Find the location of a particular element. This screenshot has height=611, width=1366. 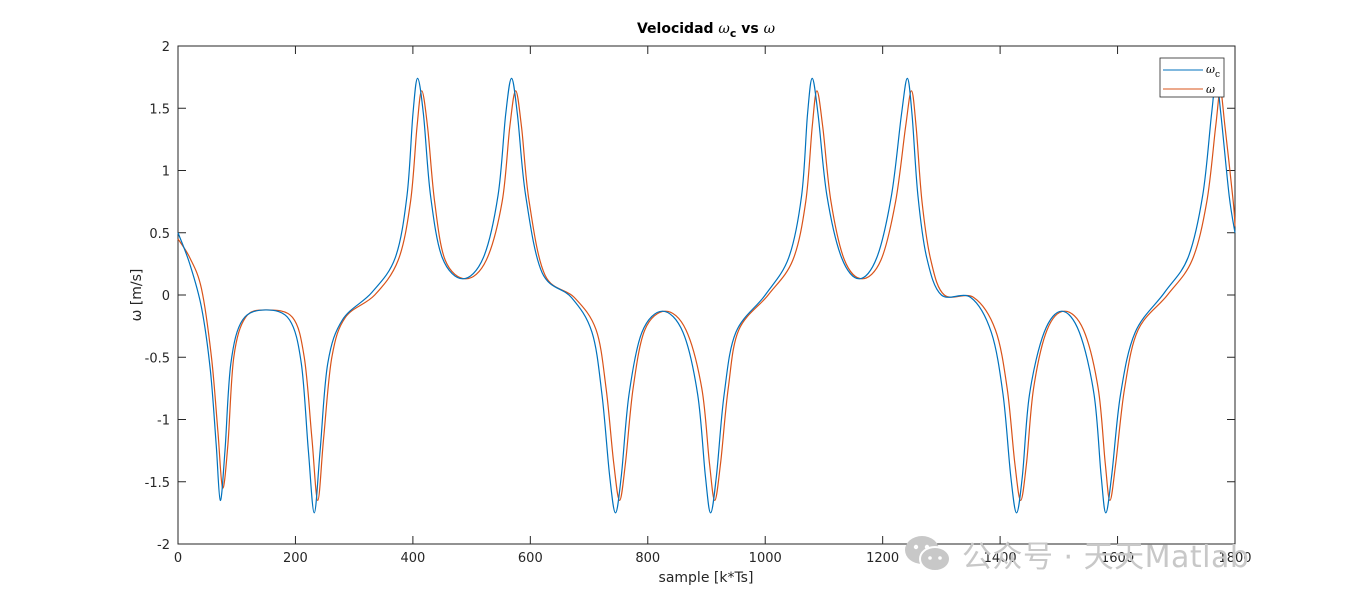

legend-label-series-1: ωc is located at coordinates (1213, 71).